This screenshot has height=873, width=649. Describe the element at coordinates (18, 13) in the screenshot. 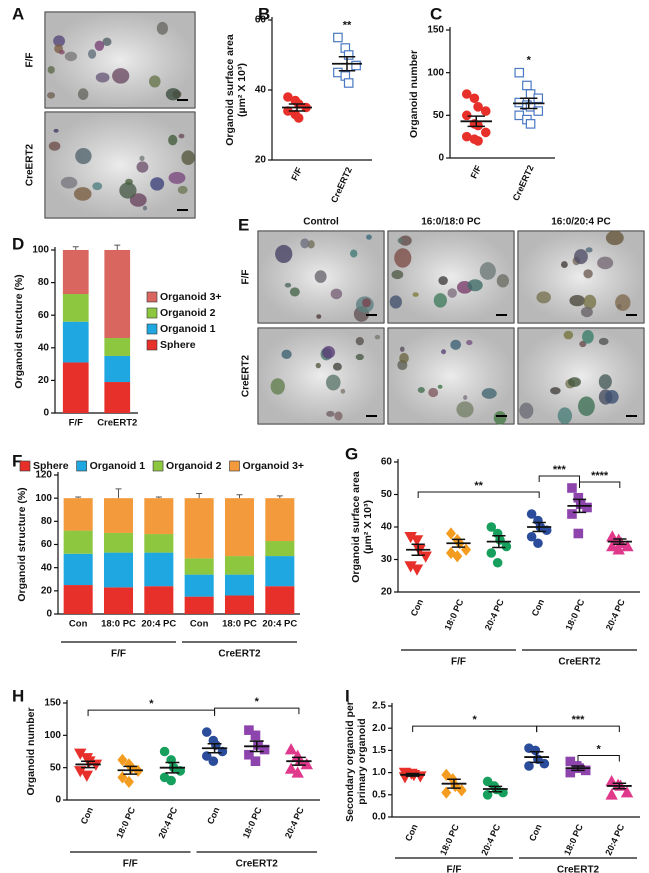

I see `panel-letter: A` at that location.